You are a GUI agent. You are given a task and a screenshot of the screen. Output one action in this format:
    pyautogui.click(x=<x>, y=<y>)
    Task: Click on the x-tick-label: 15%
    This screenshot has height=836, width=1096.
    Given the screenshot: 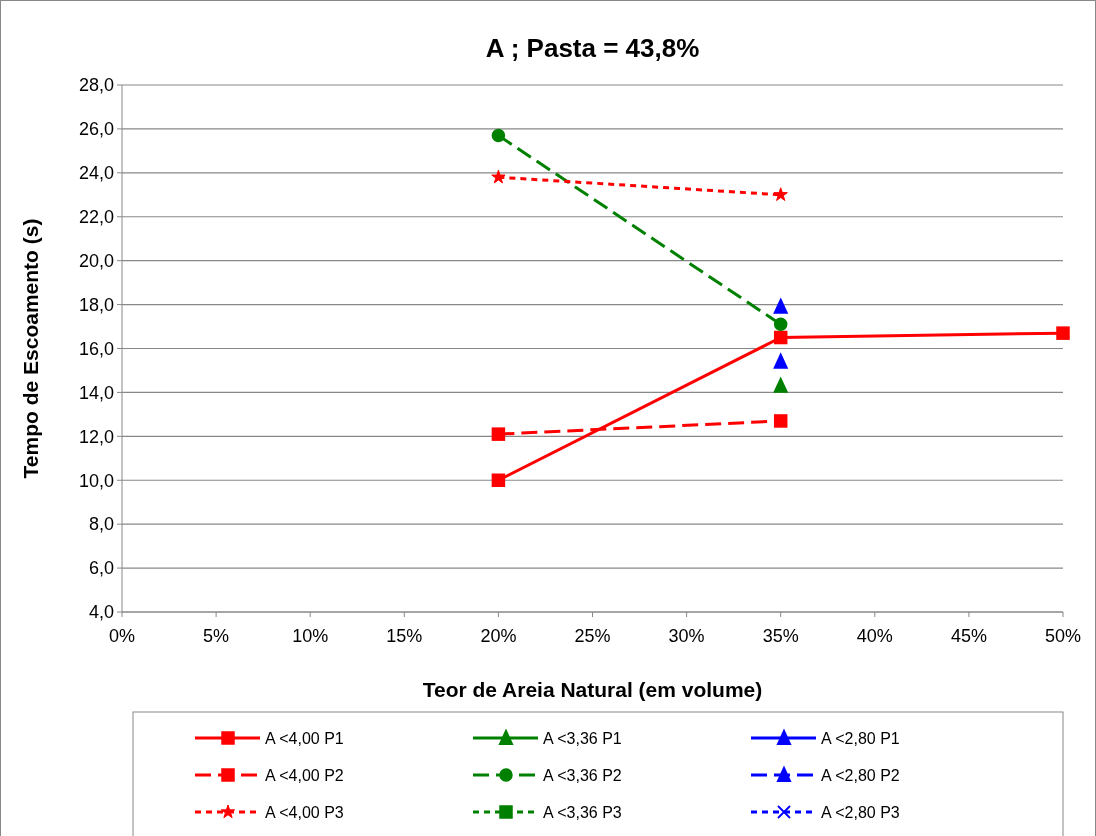 What is the action you would take?
    pyautogui.click(x=404, y=636)
    